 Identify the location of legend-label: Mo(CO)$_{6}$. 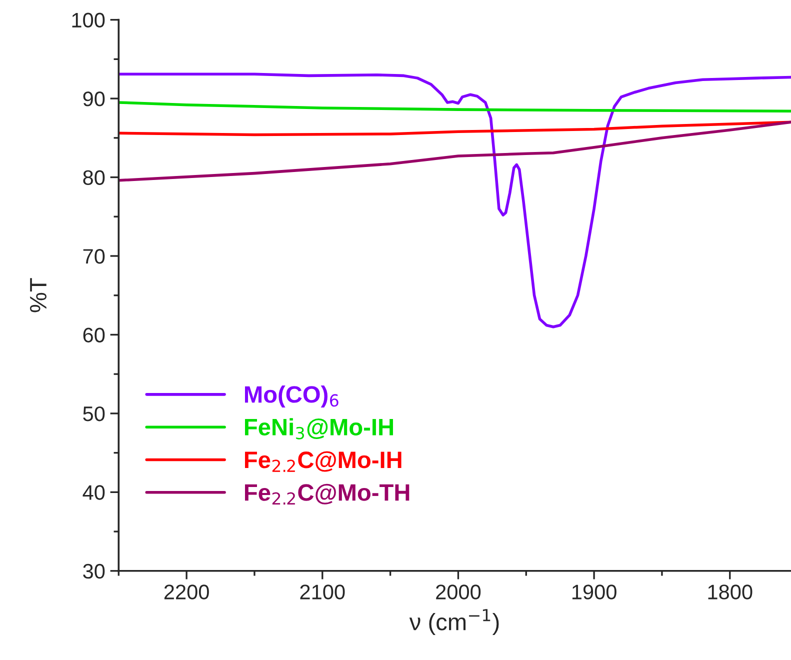
(291, 396).